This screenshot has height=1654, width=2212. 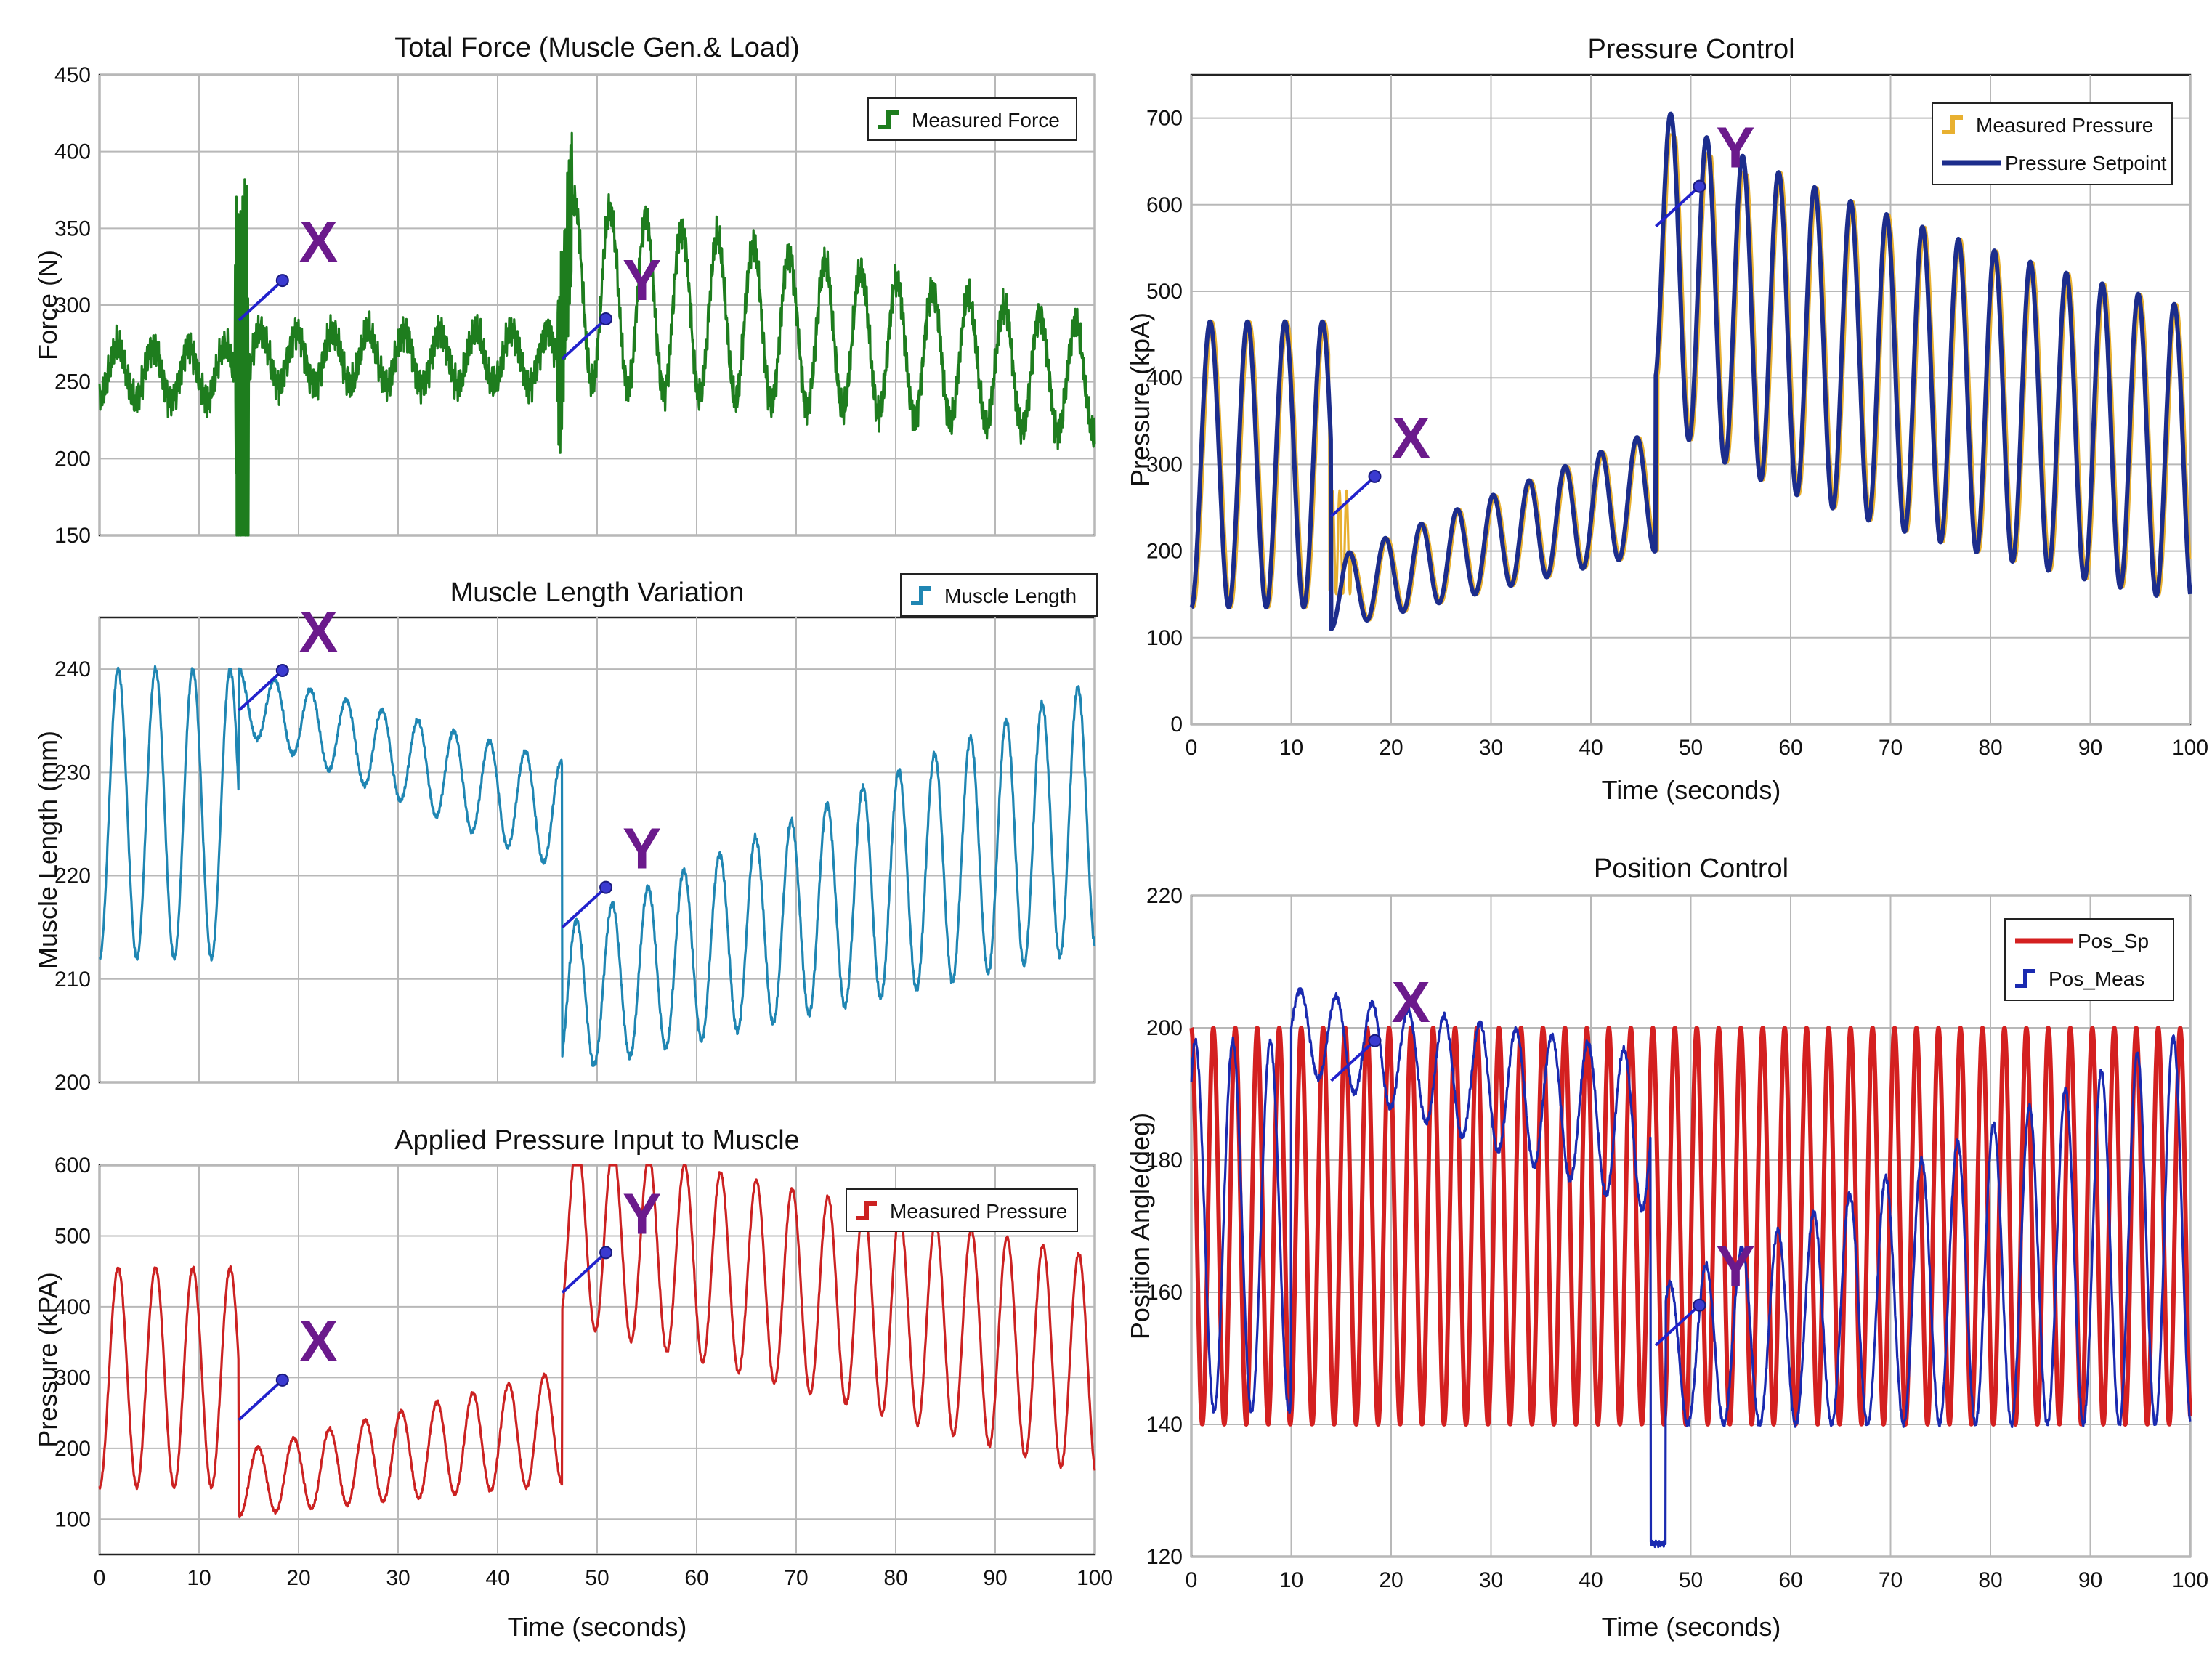 I want to click on y-tick-label: 230, so click(x=73, y=773).